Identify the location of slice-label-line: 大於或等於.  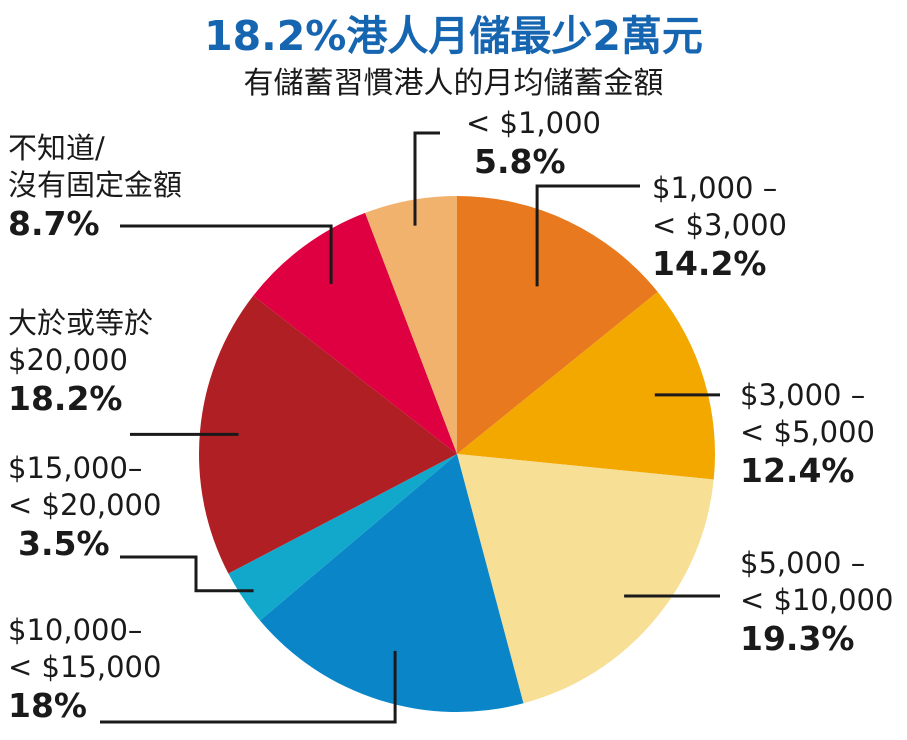
(81, 323).